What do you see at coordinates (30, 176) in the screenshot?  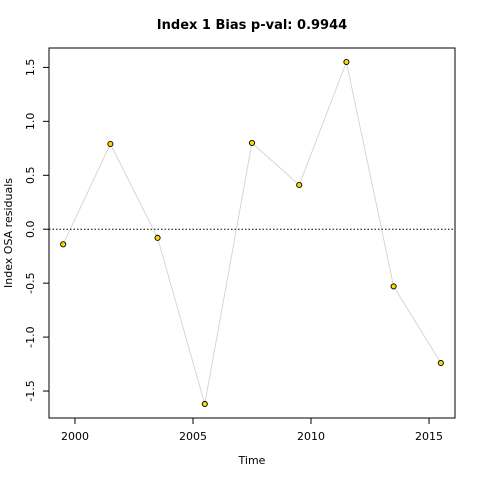 I see `y-tick-label: 0.5` at bounding box center [30, 176].